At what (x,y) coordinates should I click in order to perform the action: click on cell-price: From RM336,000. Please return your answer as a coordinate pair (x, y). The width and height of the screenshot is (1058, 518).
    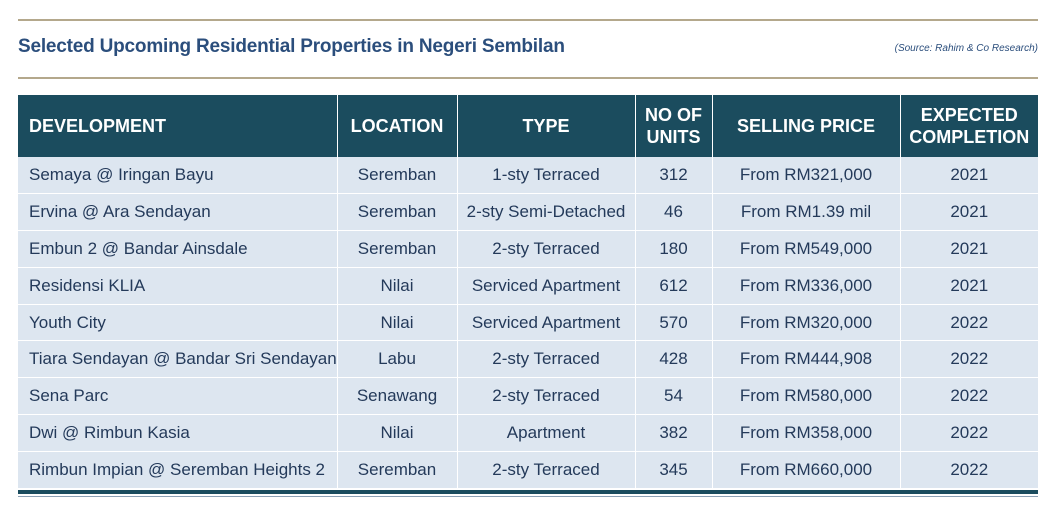
    Looking at the image, I should click on (806, 286).